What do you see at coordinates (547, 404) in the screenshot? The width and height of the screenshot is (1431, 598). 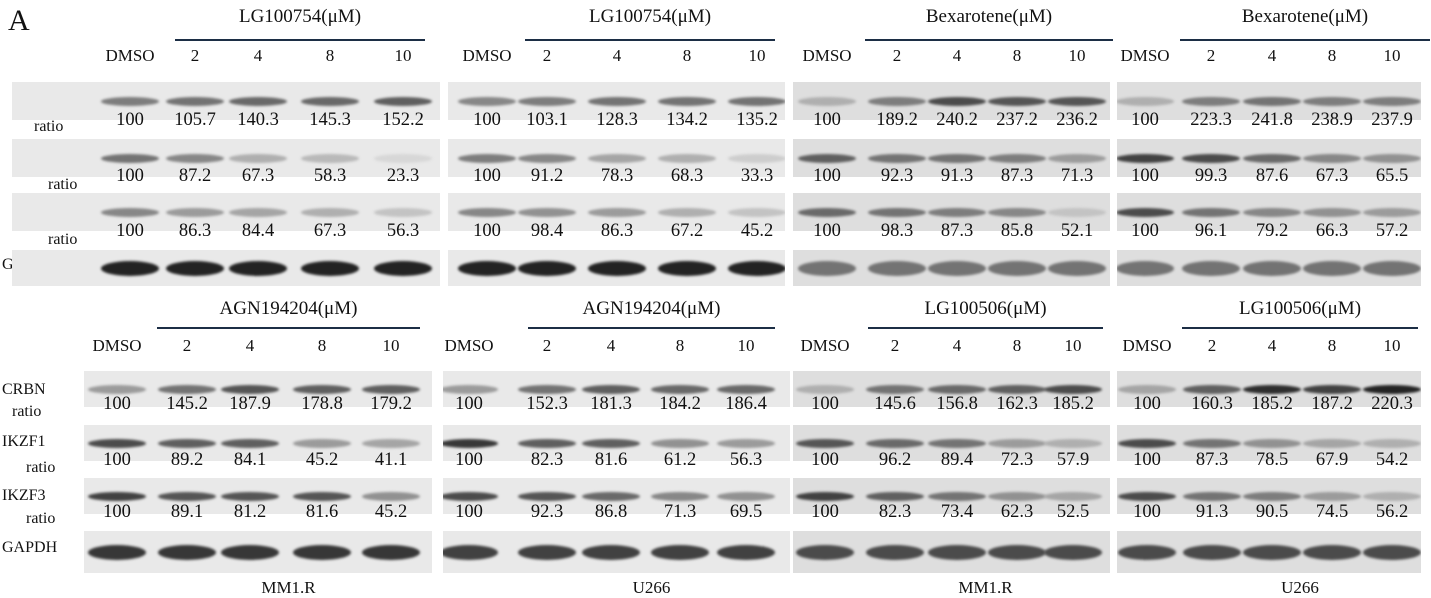 I see `ratio-crbn: 152.3` at bounding box center [547, 404].